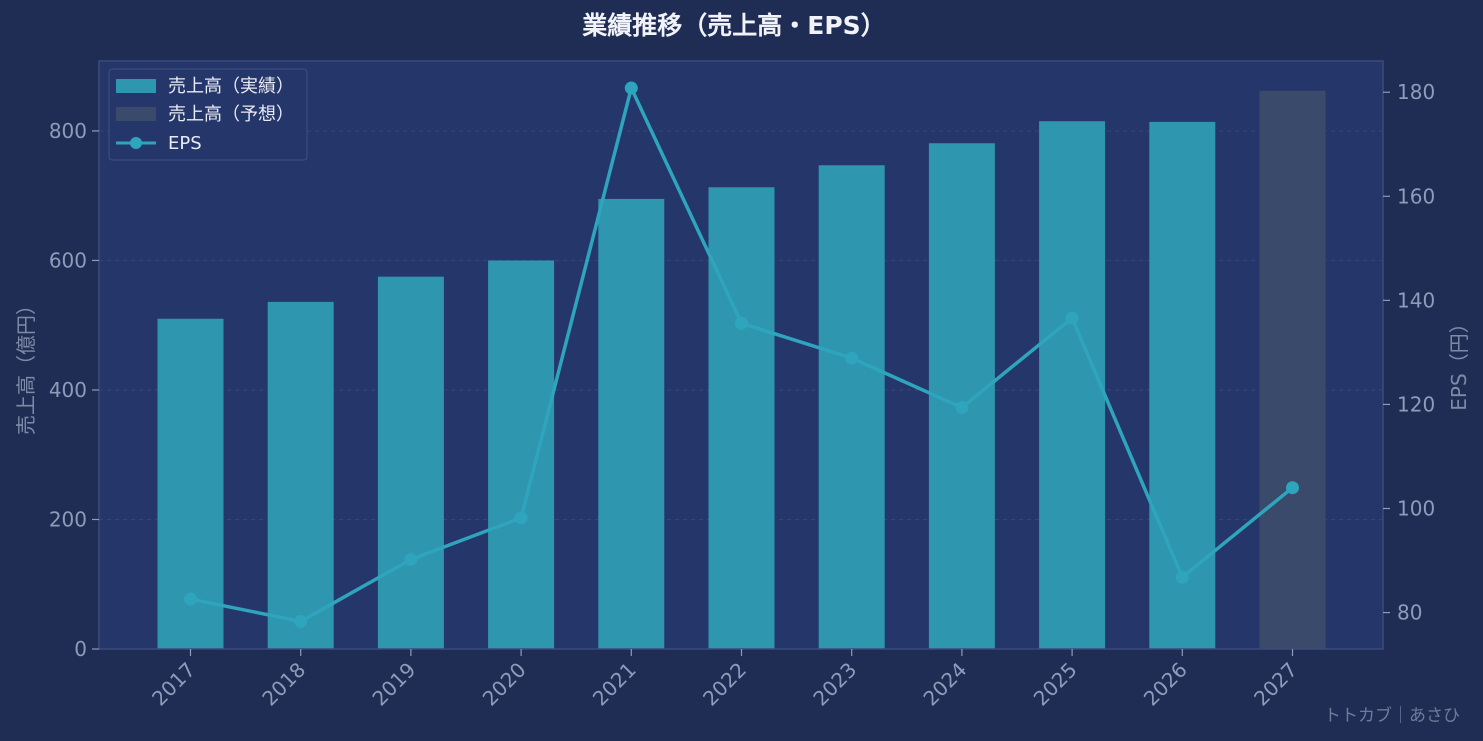  I want to click on x-tick-label: 2020, so click(504, 684).